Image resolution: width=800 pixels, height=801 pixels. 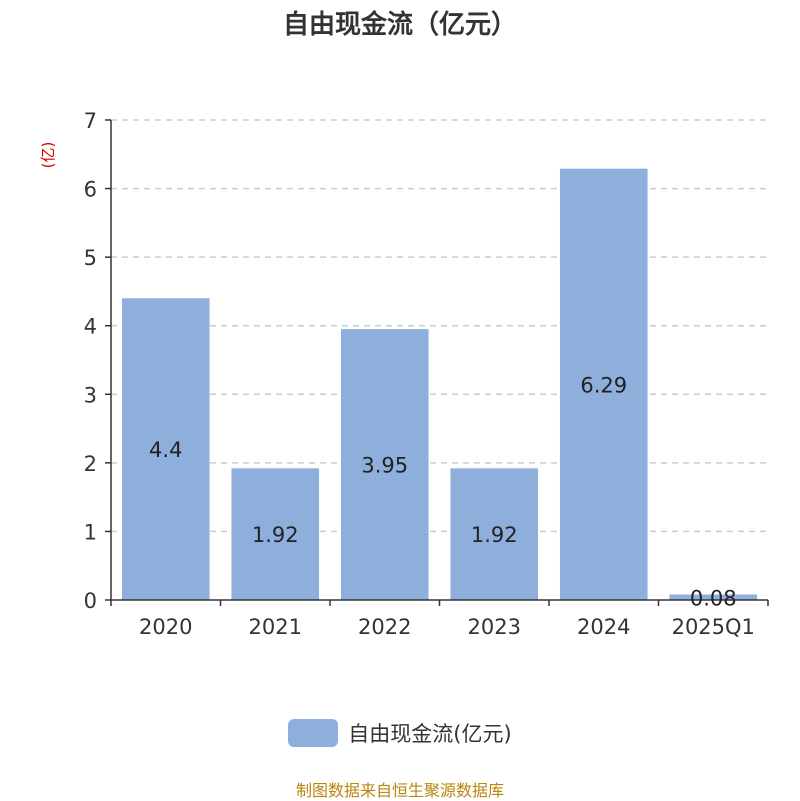 What do you see at coordinates (90, 601) in the screenshot?
I see `y-tick-label: 0` at bounding box center [90, 601].